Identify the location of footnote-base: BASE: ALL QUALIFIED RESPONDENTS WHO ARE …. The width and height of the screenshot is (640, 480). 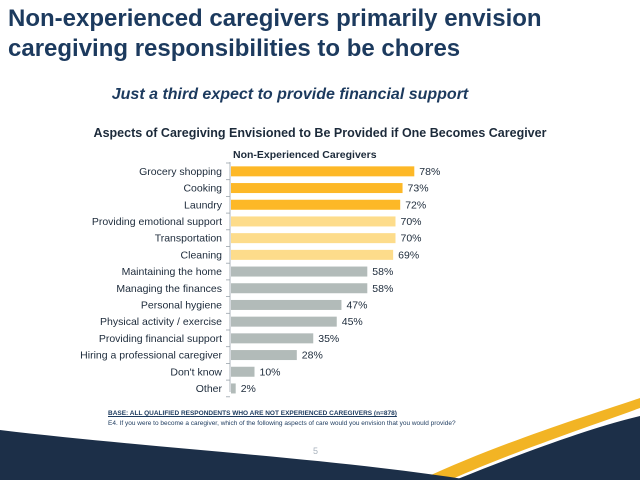
(252, 413).